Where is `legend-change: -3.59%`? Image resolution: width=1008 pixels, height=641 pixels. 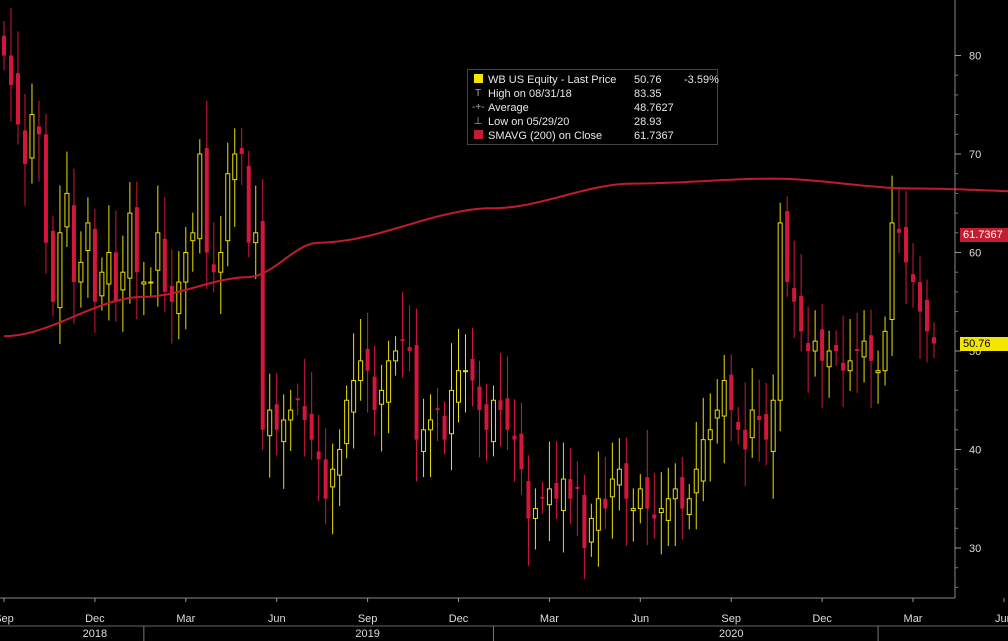 legend-change: -3.59% is located at coordinates (701, 80).